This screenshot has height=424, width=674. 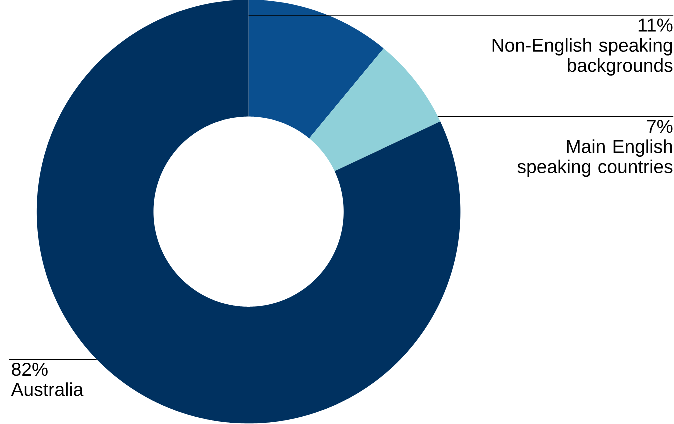 I want to click on data-label: 11%, so click(x=655, y=25).